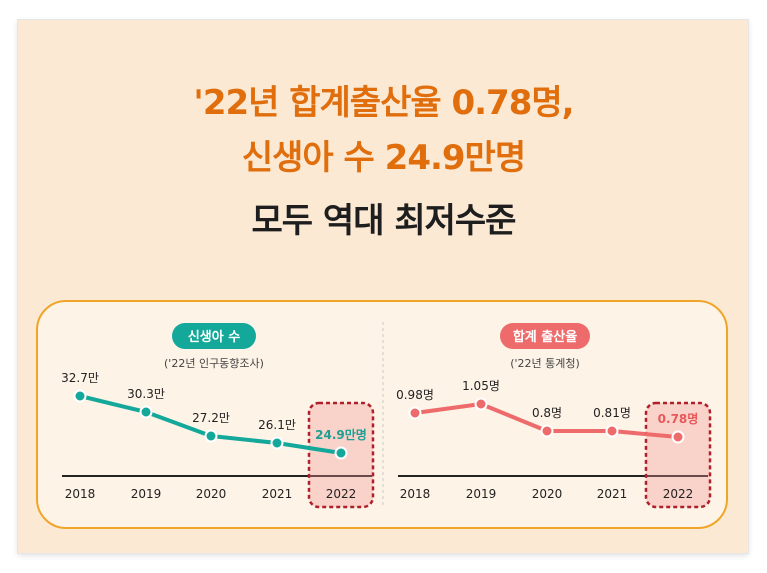 The width and height of the screenshot is (767, 573). What do you see at coordinates (481, 386) in the screenshot?
I see `fertility-value-label-2019: 1.05명` at bounding box center [481, 386].